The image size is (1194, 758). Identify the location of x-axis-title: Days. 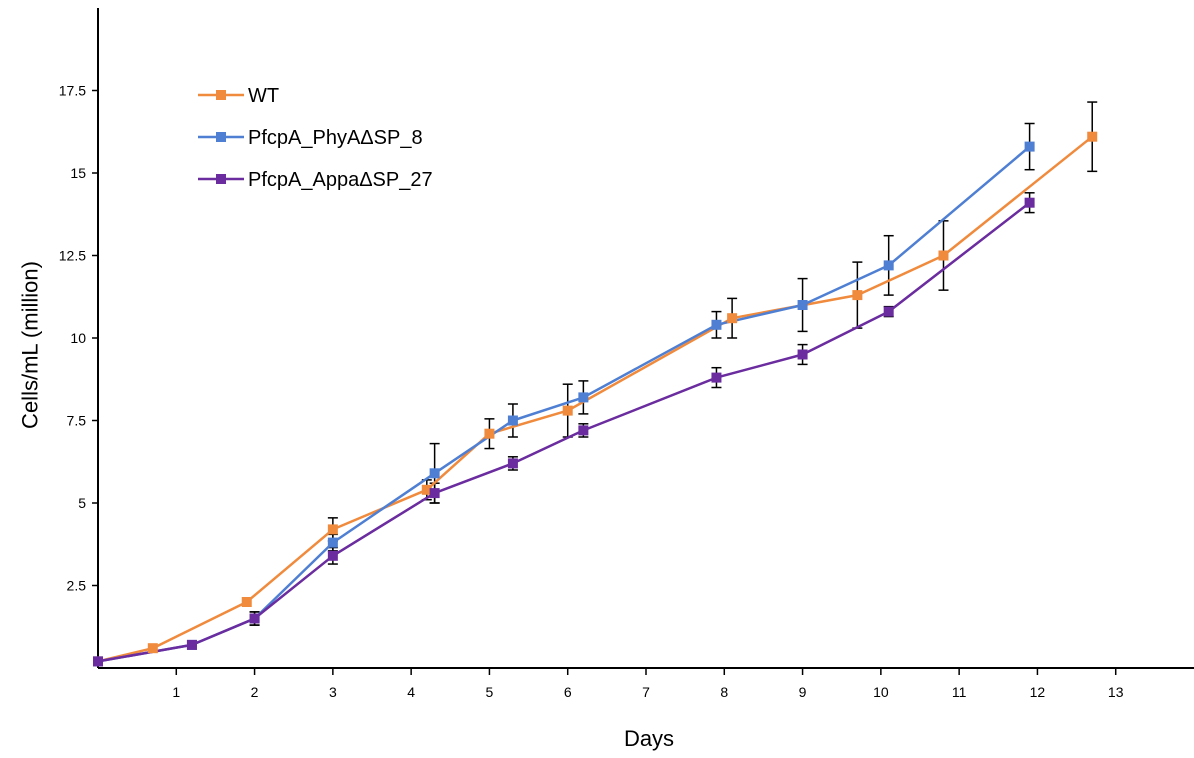
(649, 738).